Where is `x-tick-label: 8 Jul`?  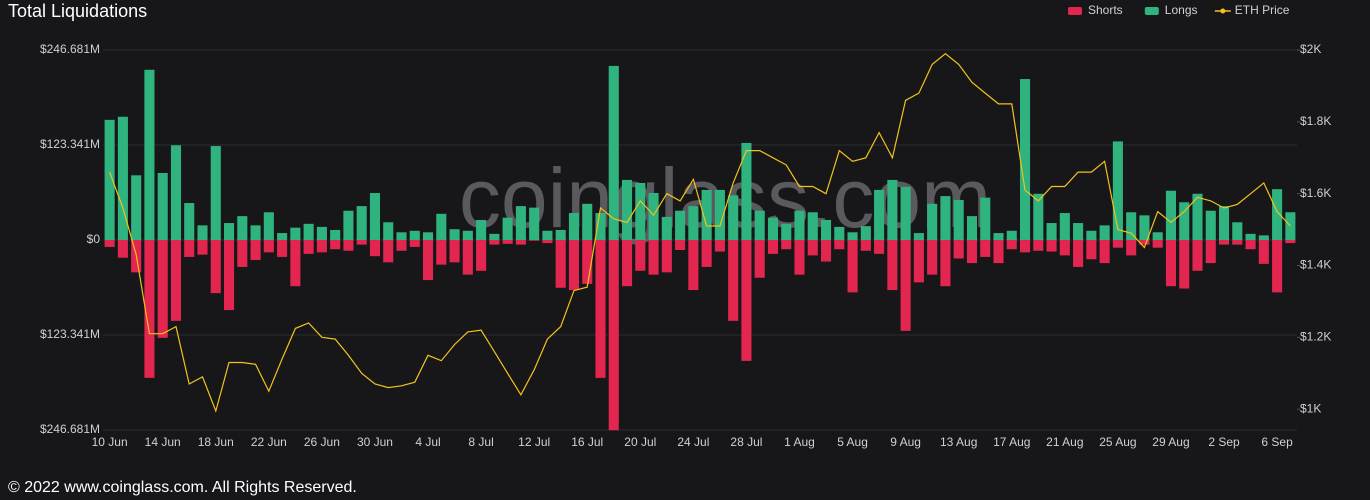
x-tick-label: 8 Jul is located at coordinates (480, 442).